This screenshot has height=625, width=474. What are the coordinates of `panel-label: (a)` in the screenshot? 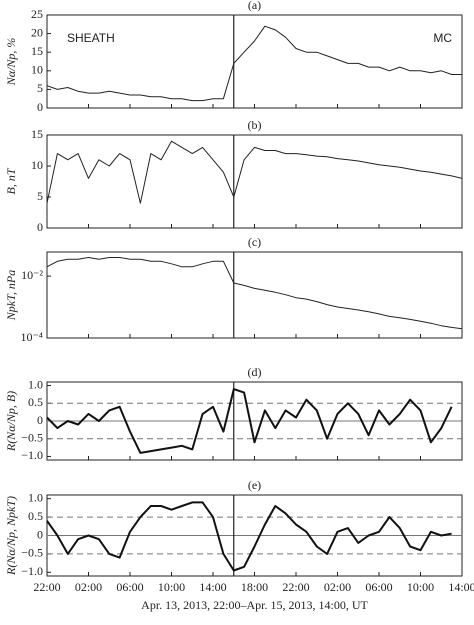 It's located at (254, 6).